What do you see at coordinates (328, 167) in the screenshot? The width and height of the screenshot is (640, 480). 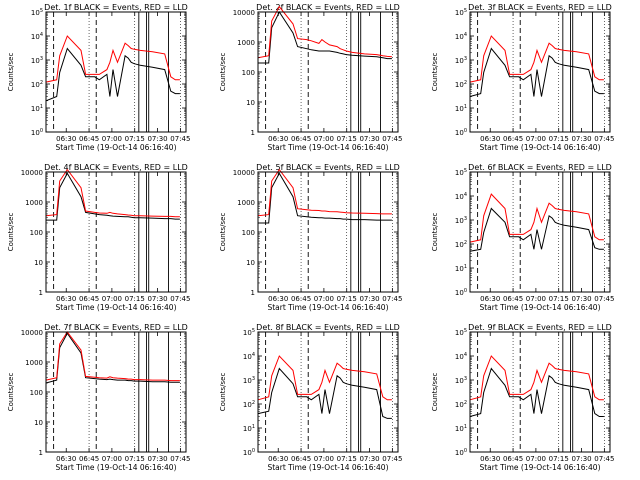 I see `panel-title: Det. 5f BLACK = Events, RED = LLD` at bounding box center [328, 167].